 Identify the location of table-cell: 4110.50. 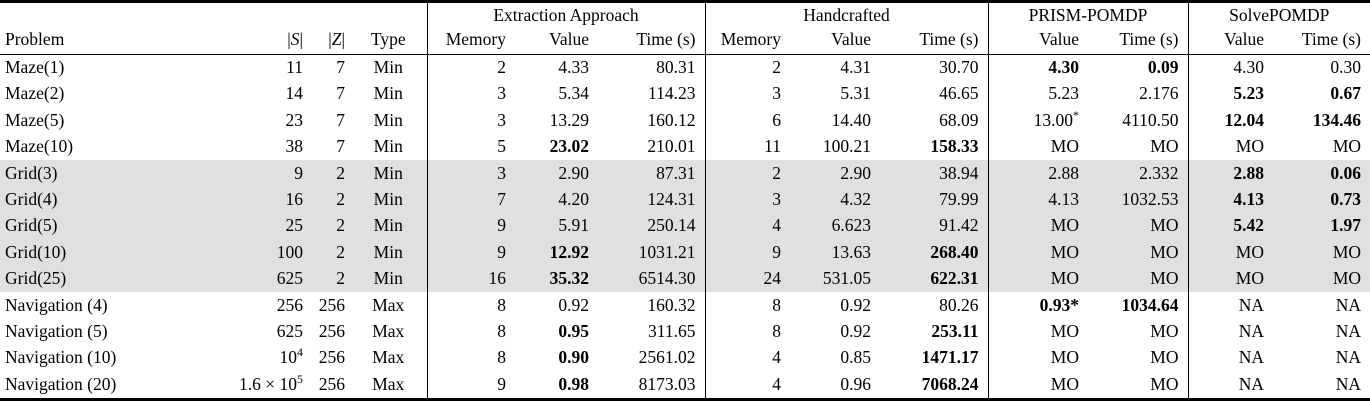
(1150, 119).